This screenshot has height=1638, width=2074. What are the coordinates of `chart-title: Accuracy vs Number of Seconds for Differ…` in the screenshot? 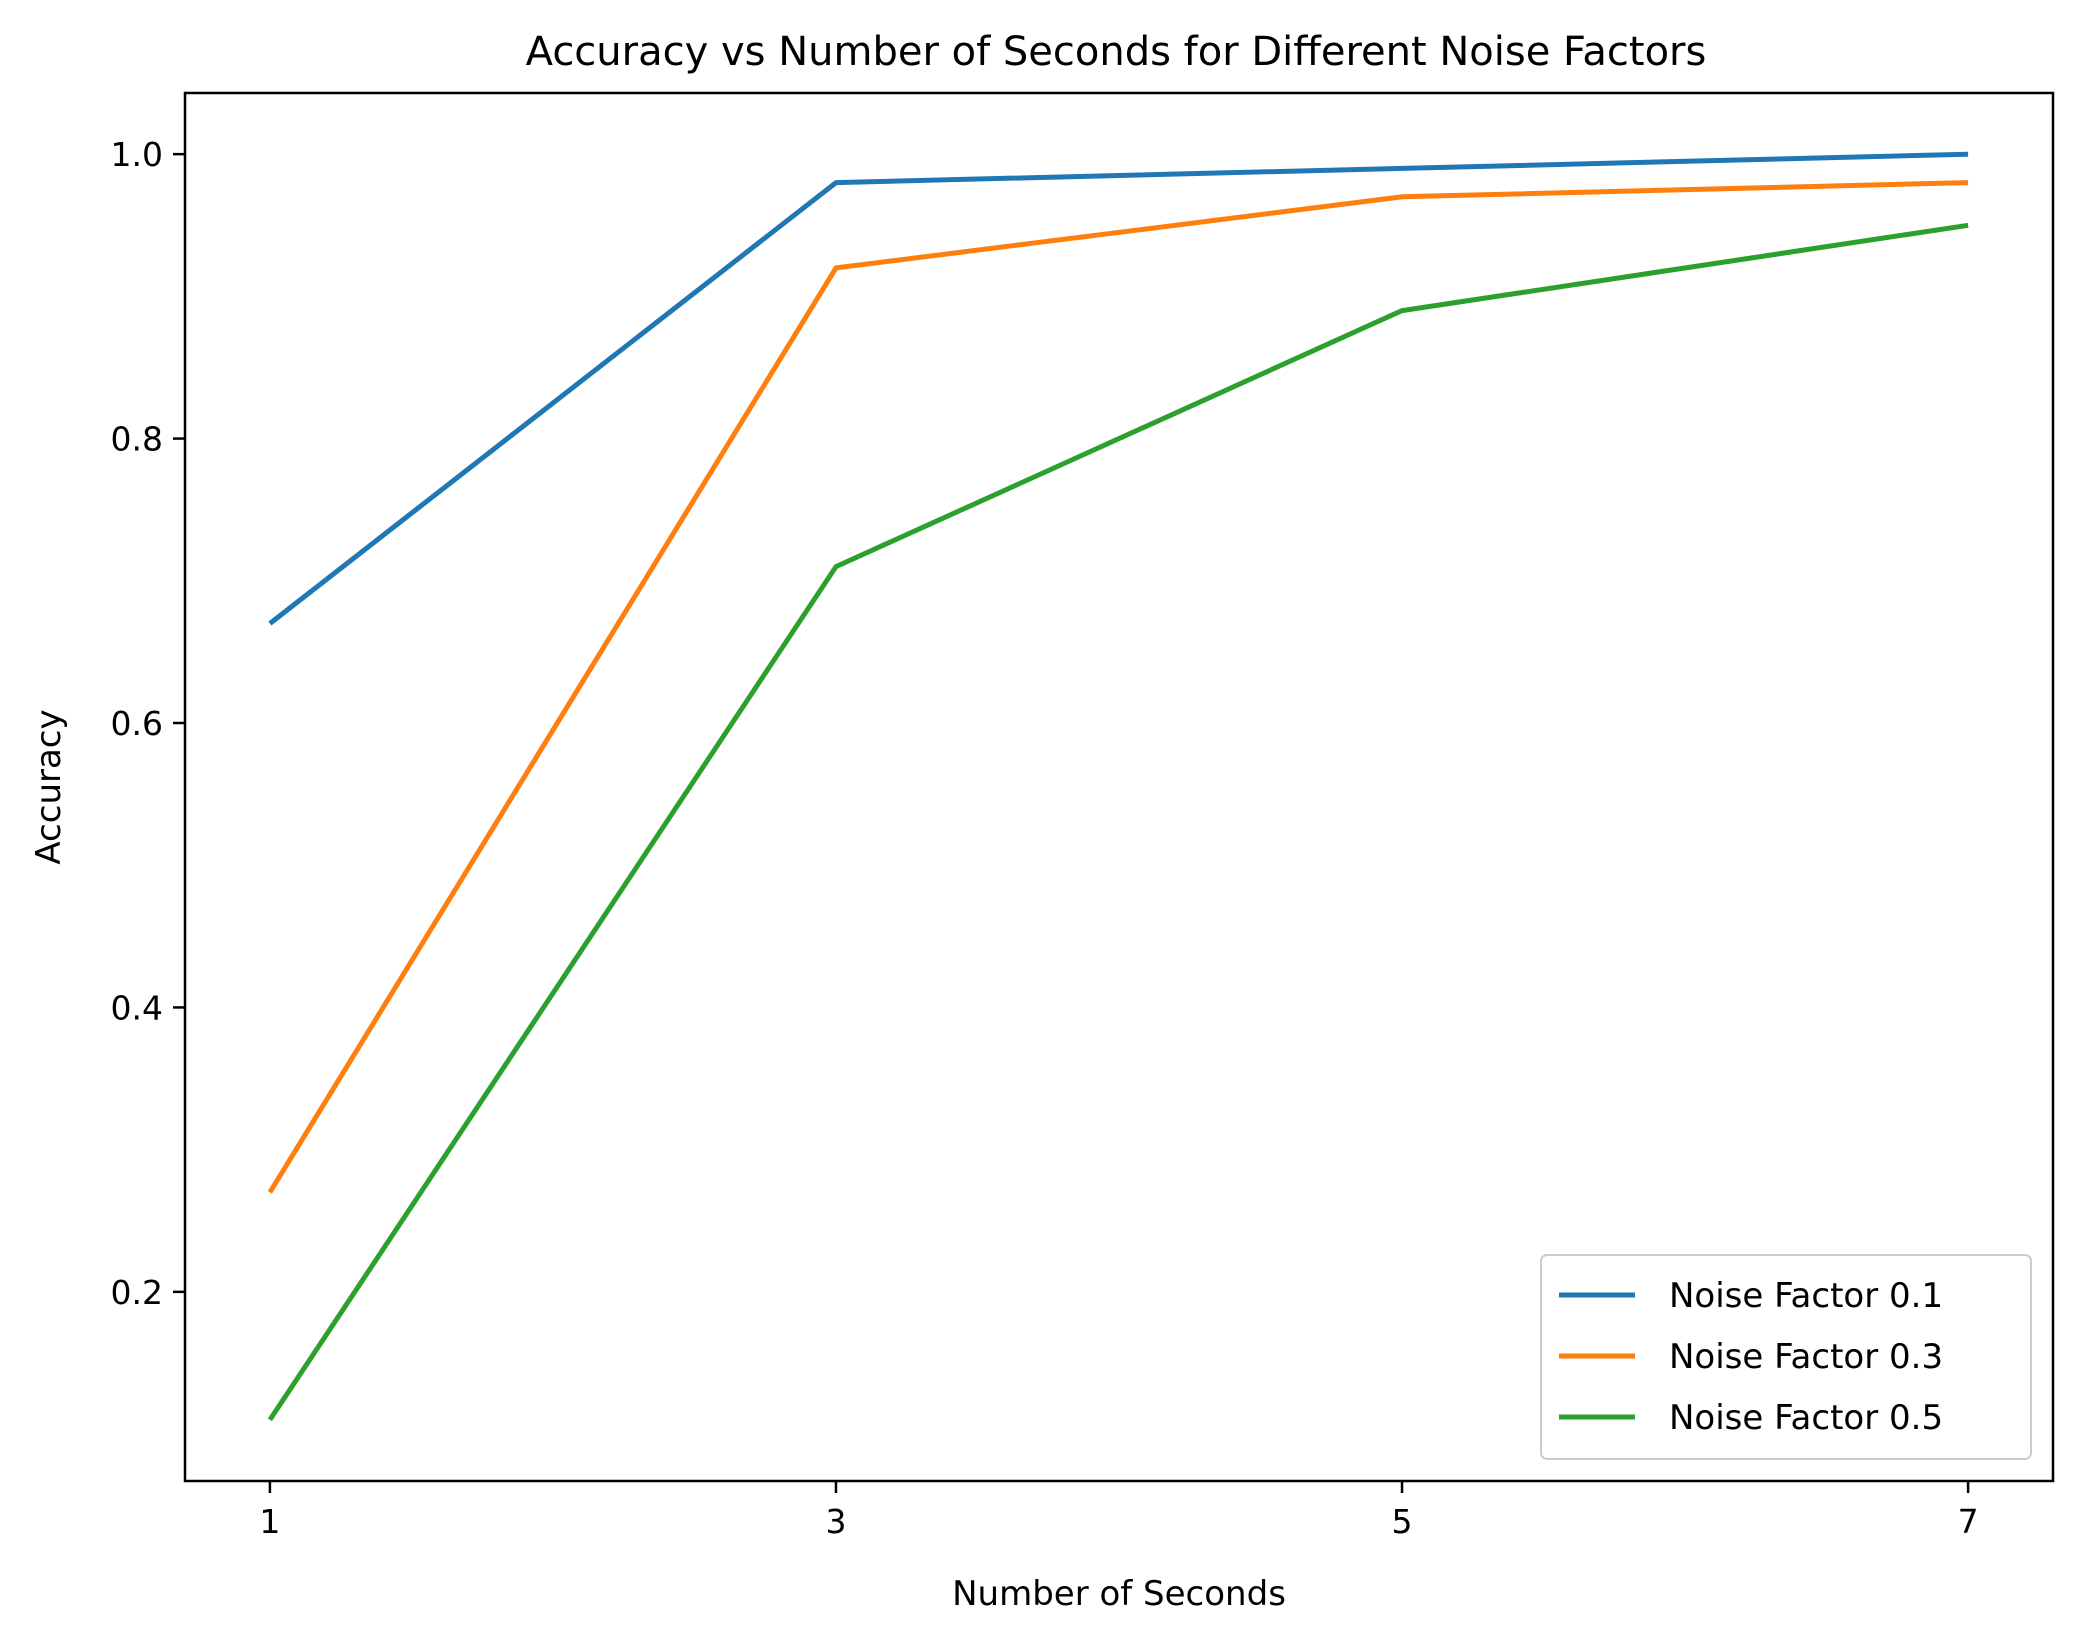 It's located at (1116, 52).